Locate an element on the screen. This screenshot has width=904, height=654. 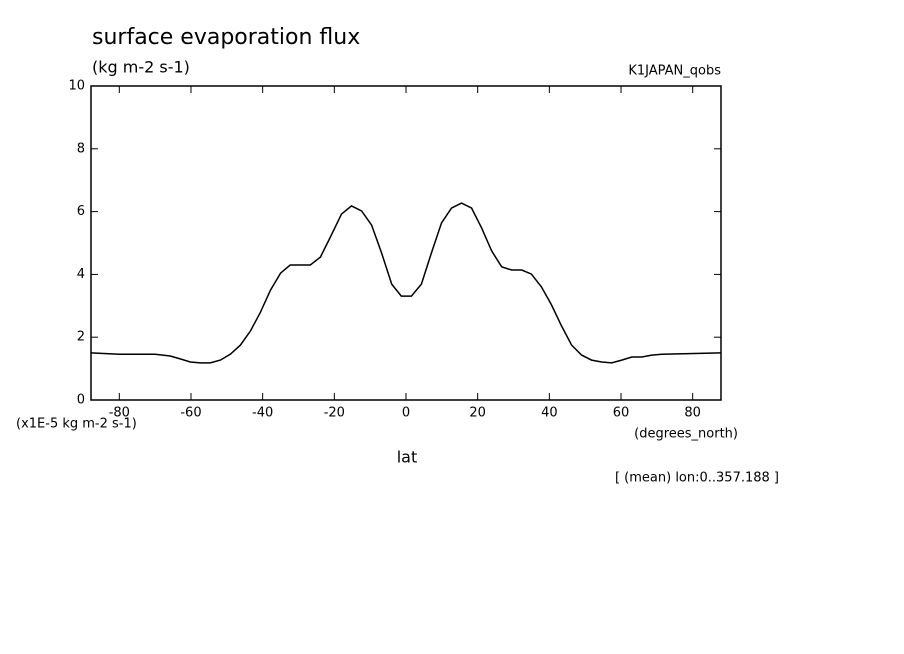
y-tick-label: 10 is located at coordinates (76, 86).